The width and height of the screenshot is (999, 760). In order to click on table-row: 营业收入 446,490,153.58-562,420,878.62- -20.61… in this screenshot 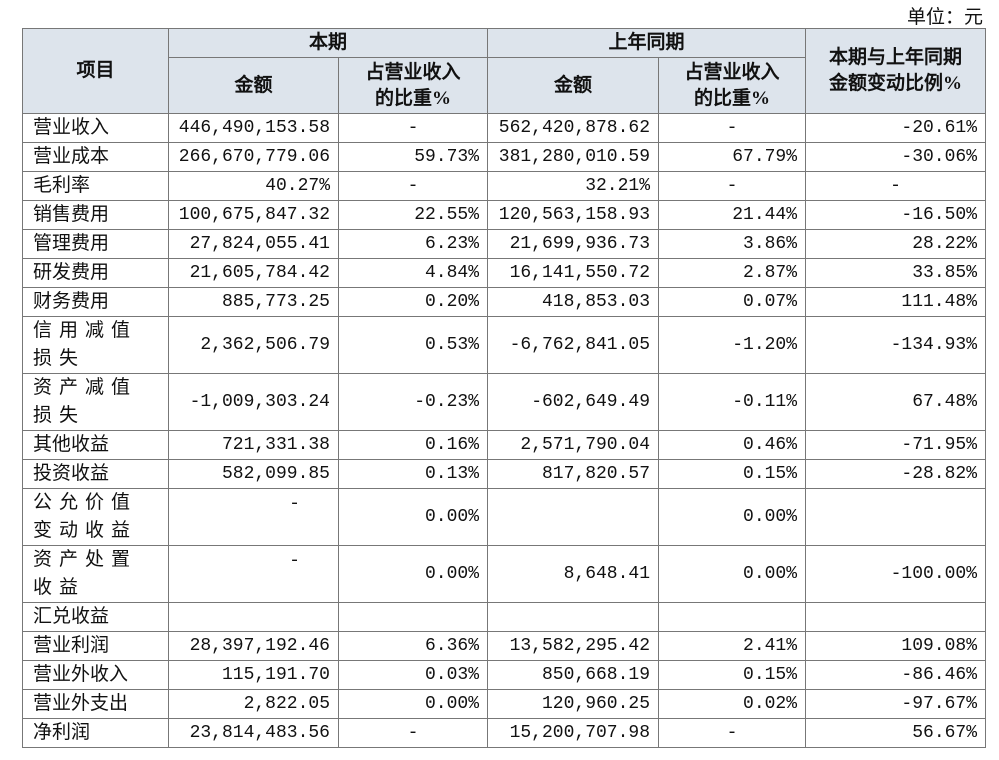, I will do `click(504, 128)`.